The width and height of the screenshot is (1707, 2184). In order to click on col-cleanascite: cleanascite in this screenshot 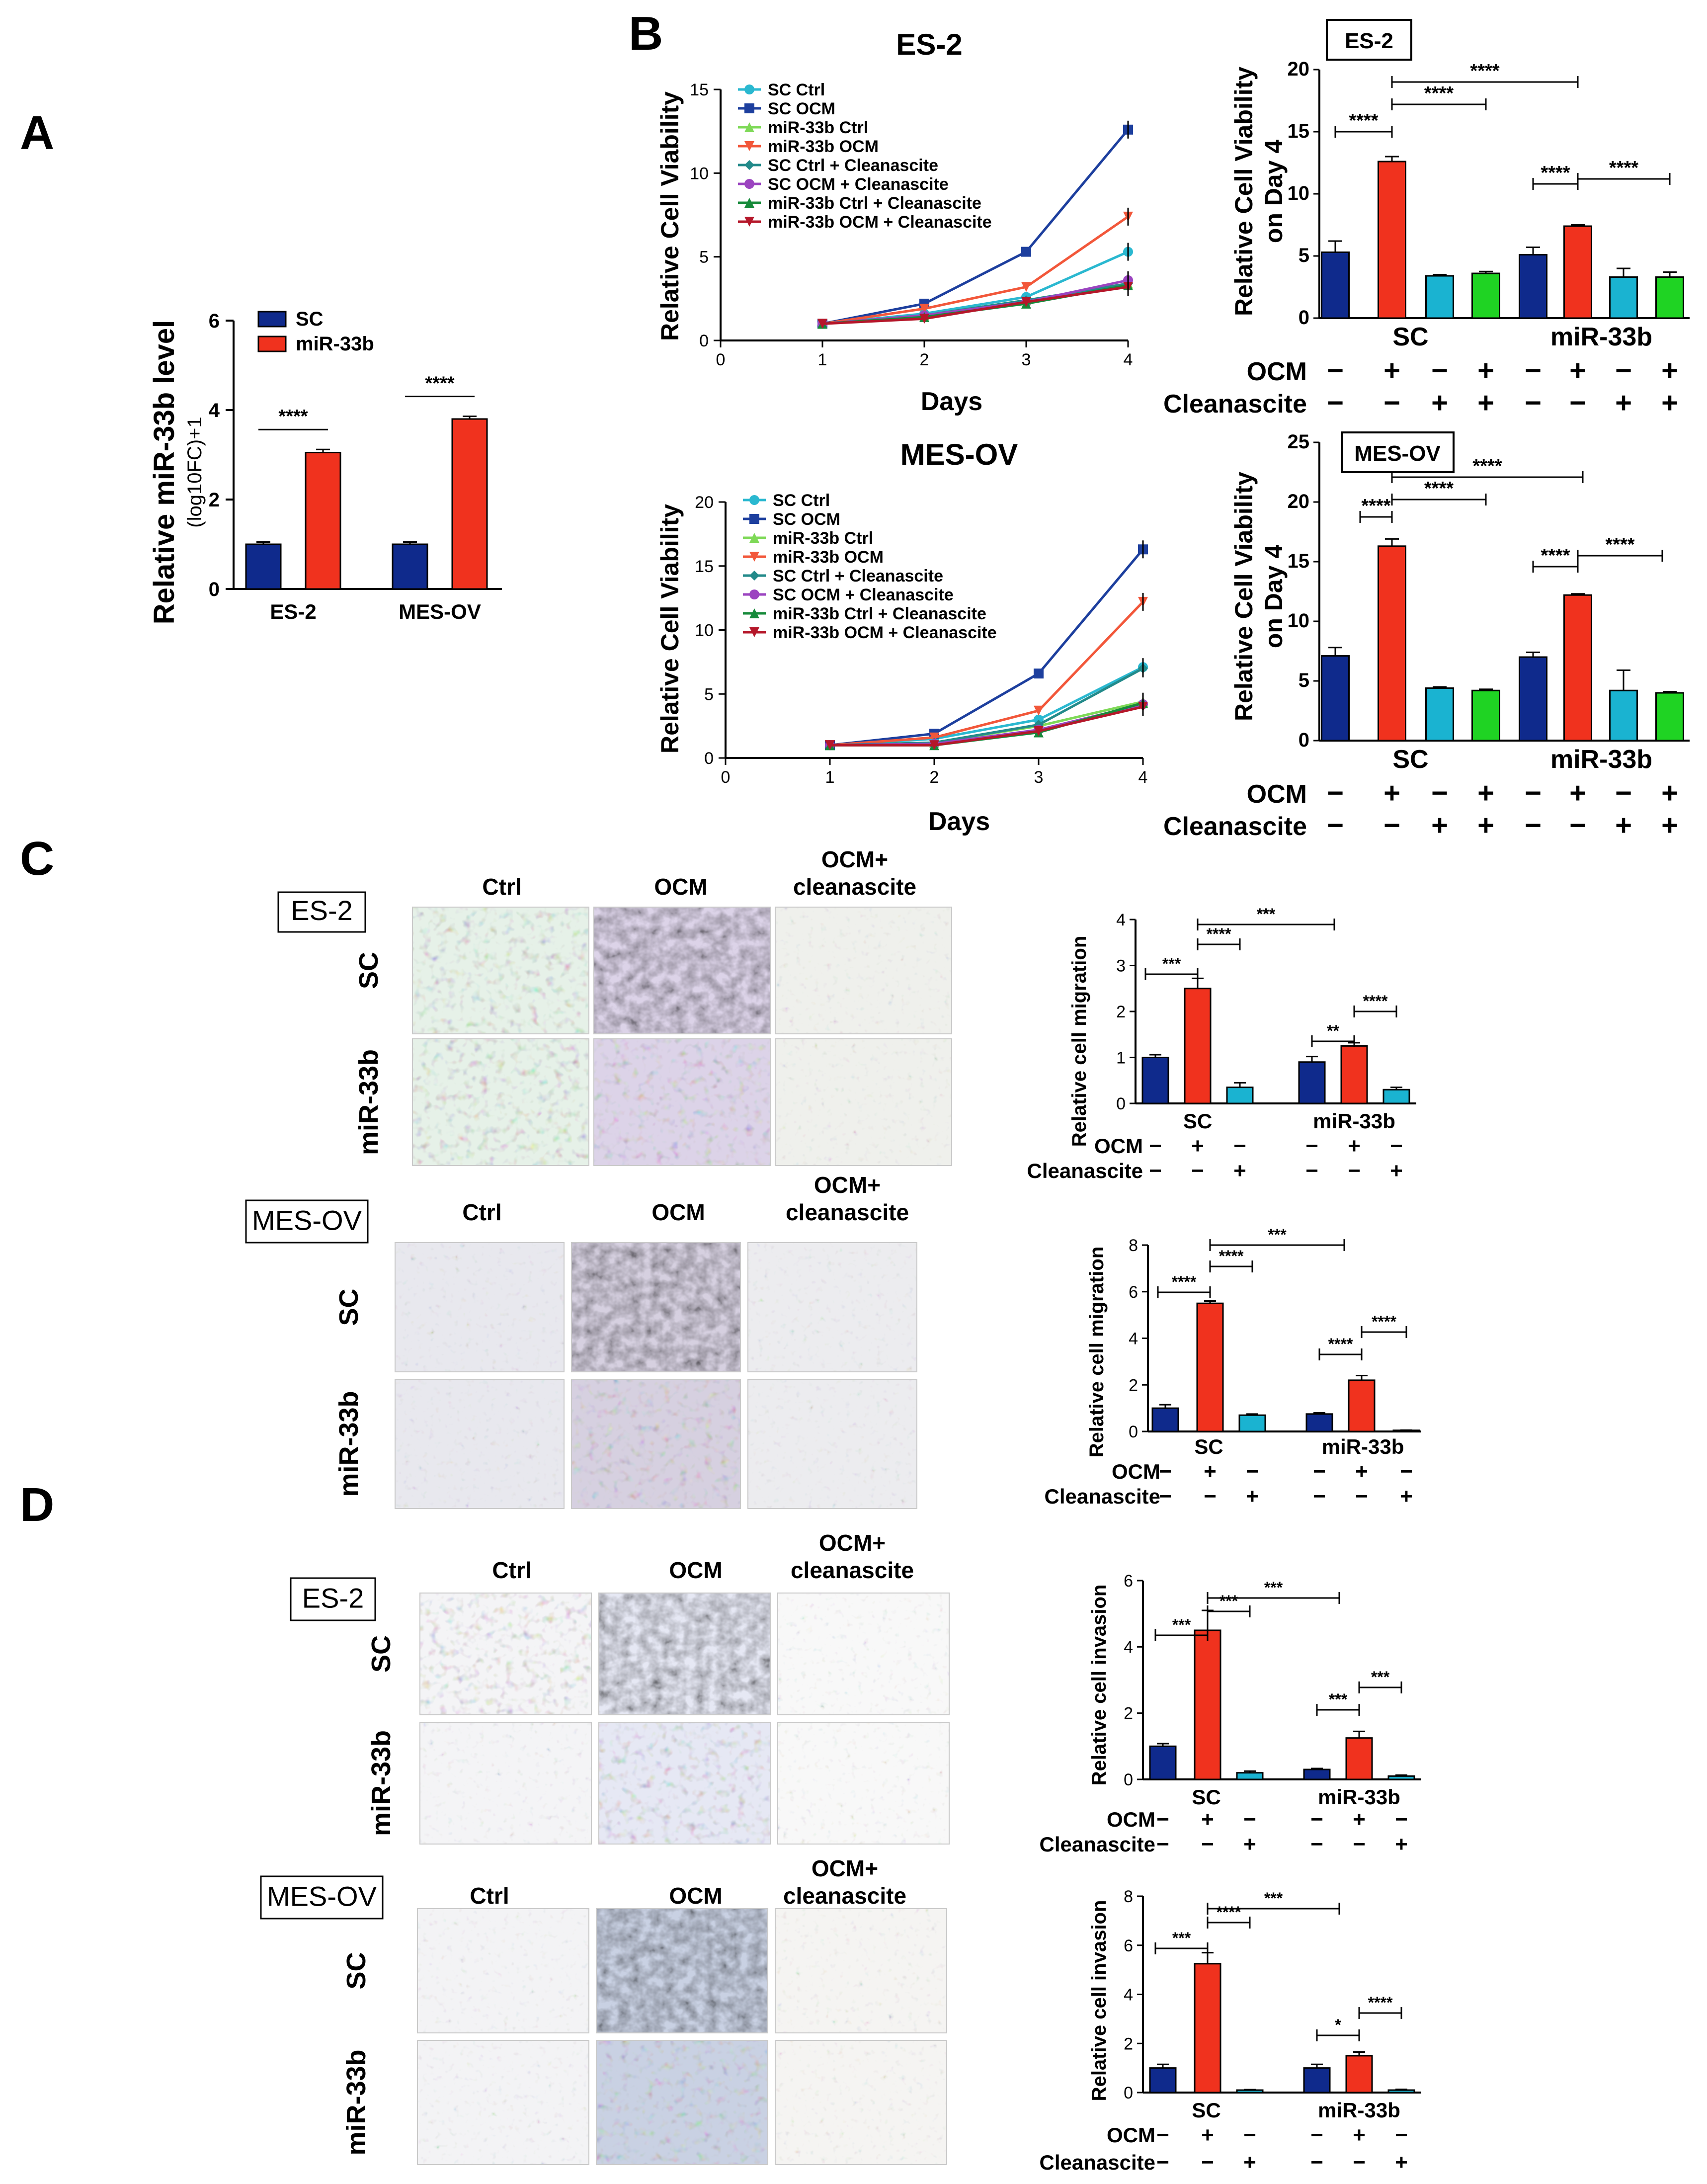, I will do `click(852, 1570)`.